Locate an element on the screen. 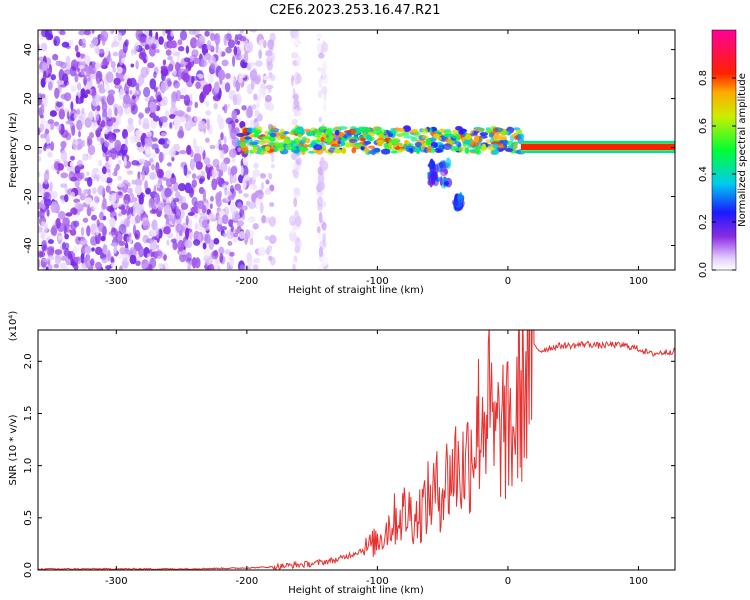  snr-y-multiplier: (x10⁴) is located at coordinates (13, 326).